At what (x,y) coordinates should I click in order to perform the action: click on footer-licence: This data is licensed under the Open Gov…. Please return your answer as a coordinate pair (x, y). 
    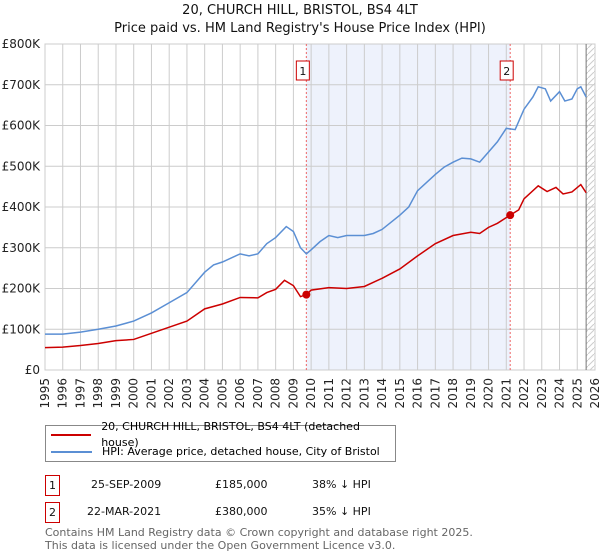
    Looking at the image, I should click on (220, 545).